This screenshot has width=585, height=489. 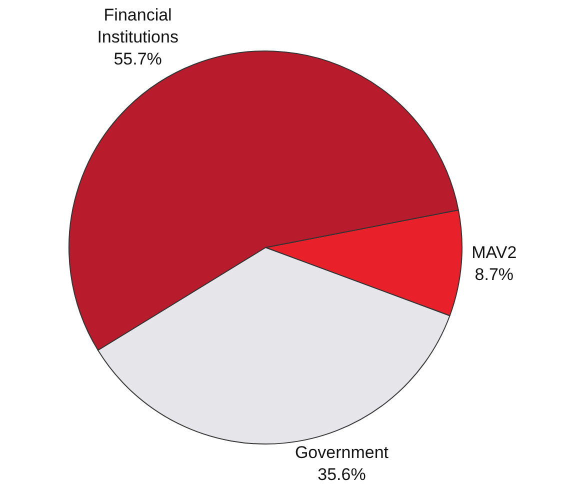 What do you see at coordinates (494, 274) in the screenshot?
I see `data-label: 8.7%` at bounding box center [494, 274].